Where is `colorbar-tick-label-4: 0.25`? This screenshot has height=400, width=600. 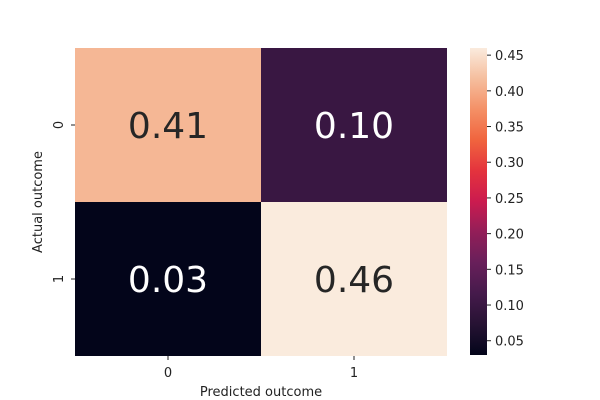 colorbar-tick-label-4: 0.25 is located at coordinates (509, 199).